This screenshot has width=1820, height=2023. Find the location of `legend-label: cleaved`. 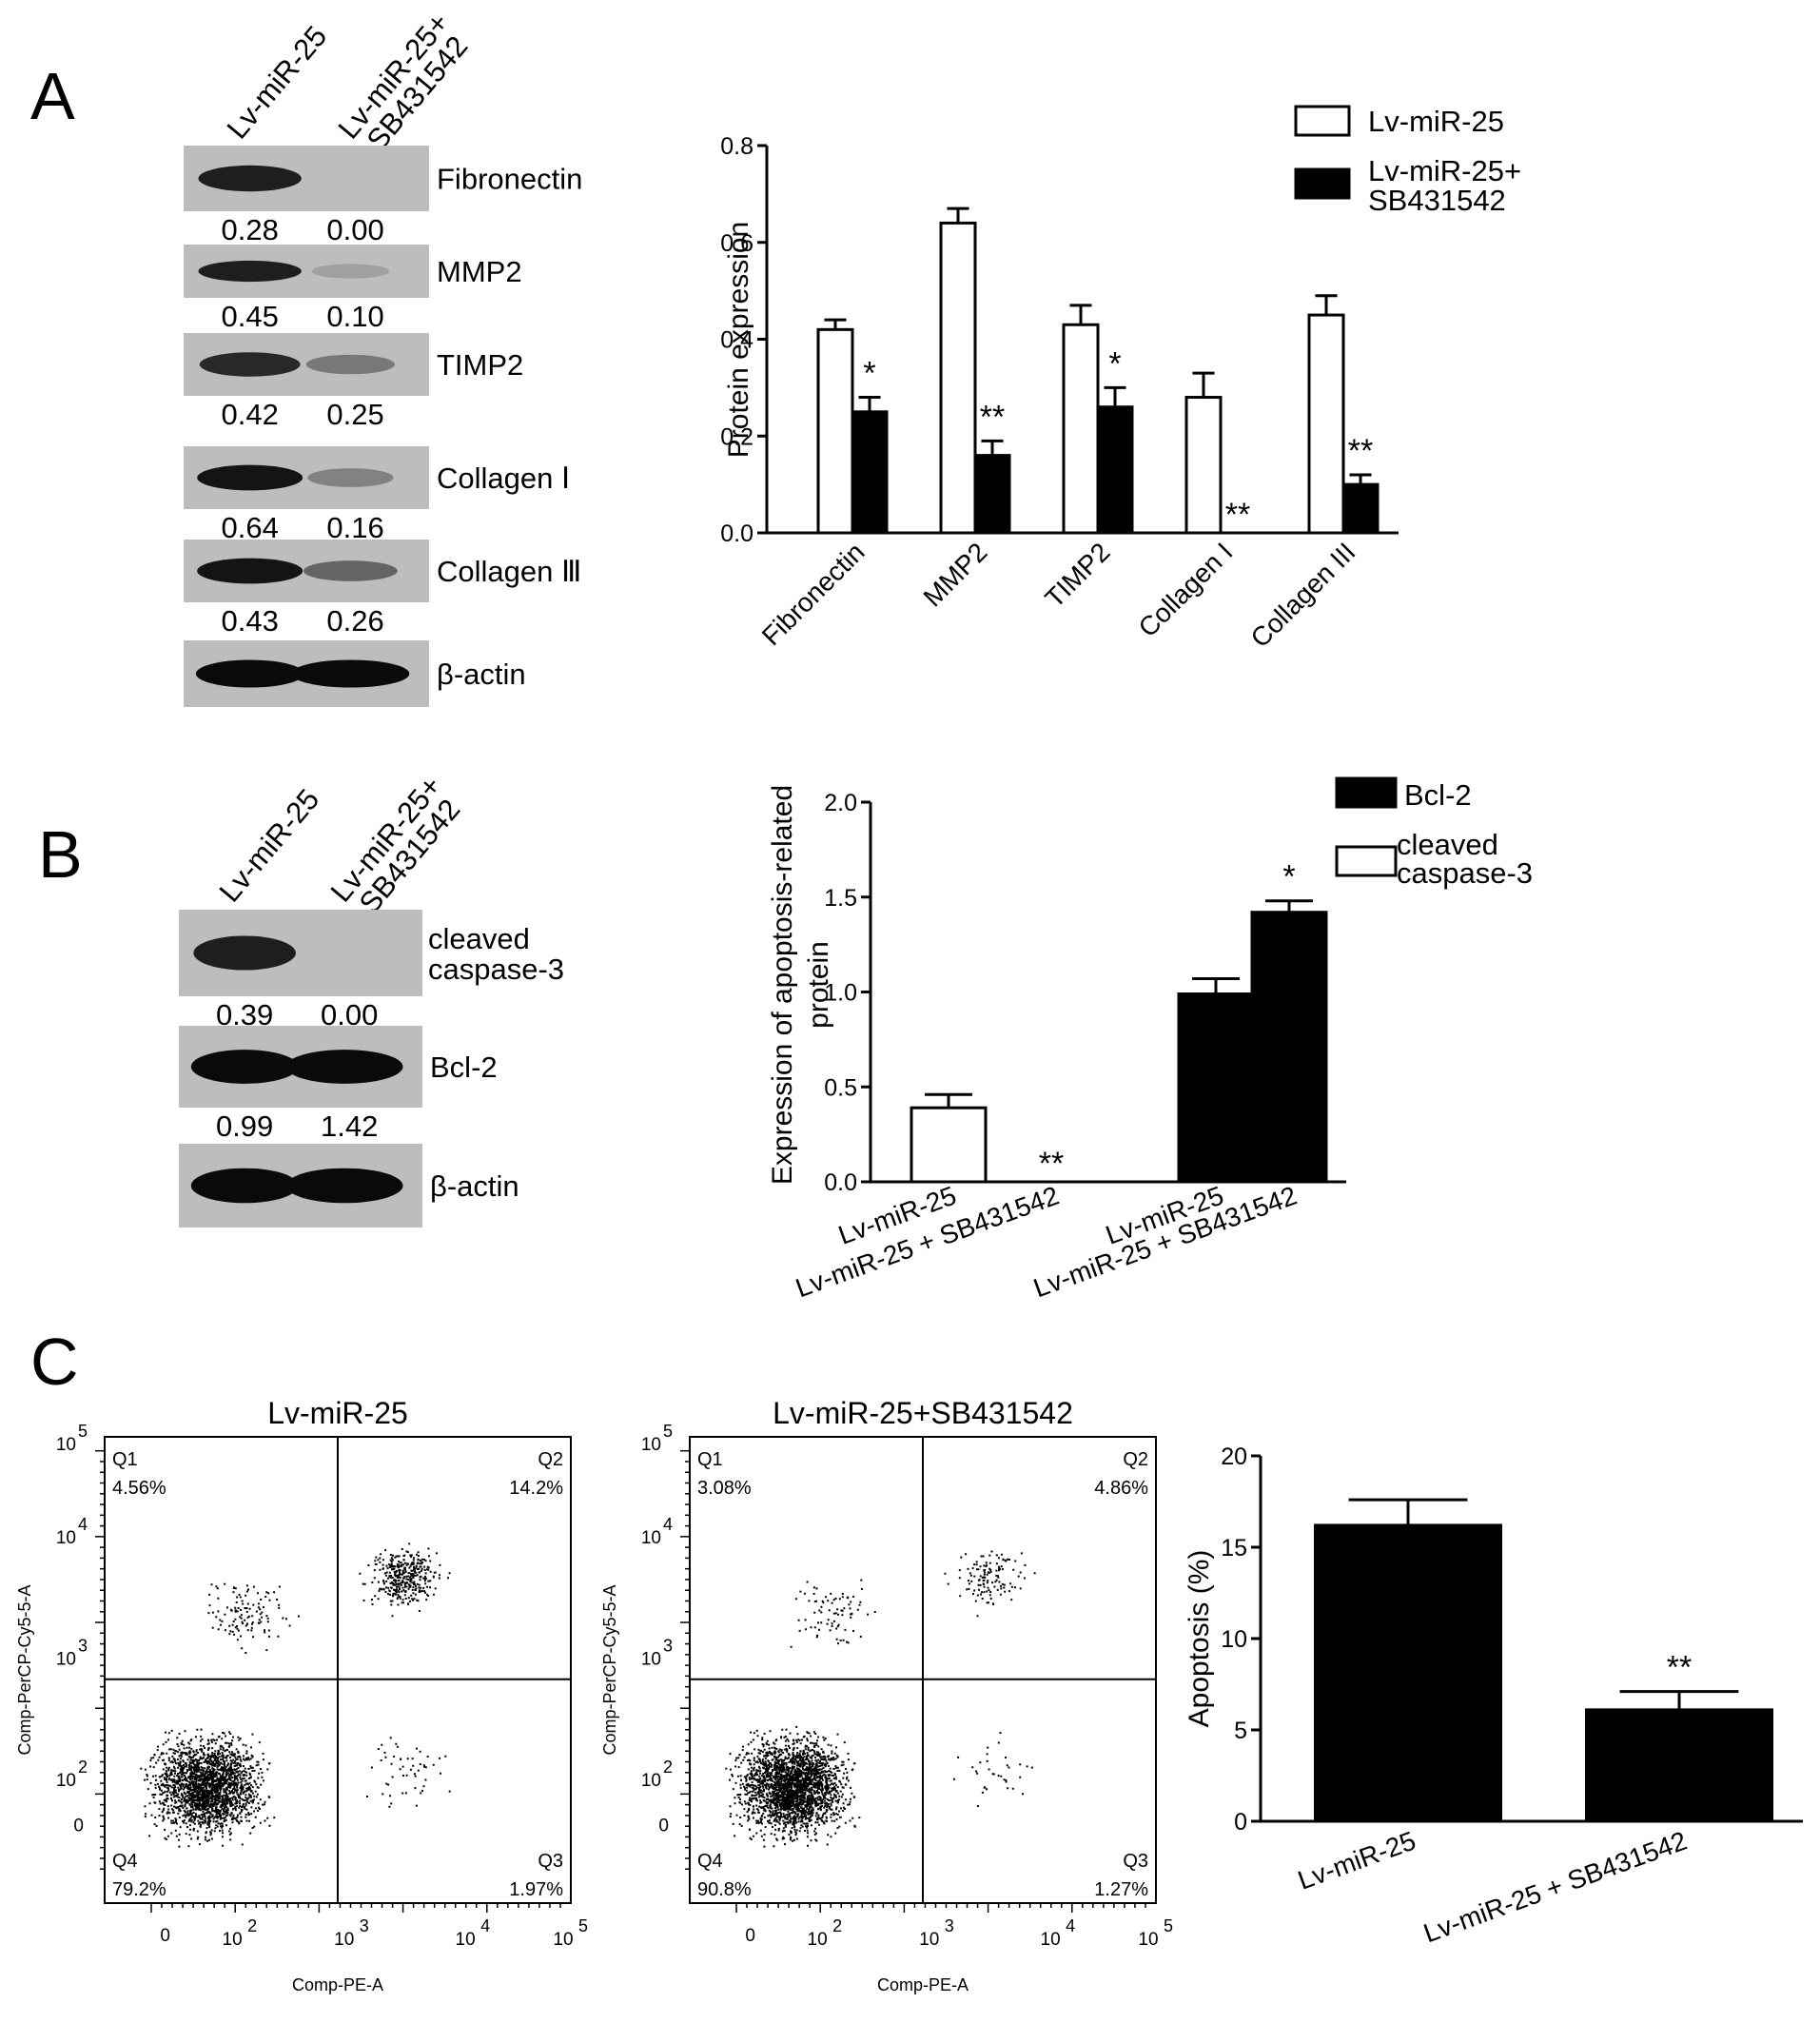

legend-label: cleaved is located at coordinates (1448, 844).